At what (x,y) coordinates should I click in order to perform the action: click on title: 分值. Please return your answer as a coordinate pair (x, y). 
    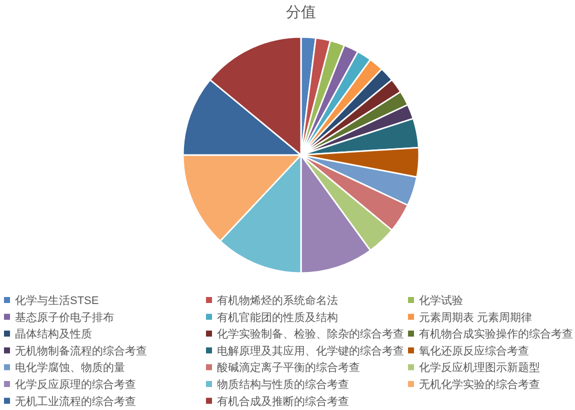
    Looking at the image, I should click on (301, 12).